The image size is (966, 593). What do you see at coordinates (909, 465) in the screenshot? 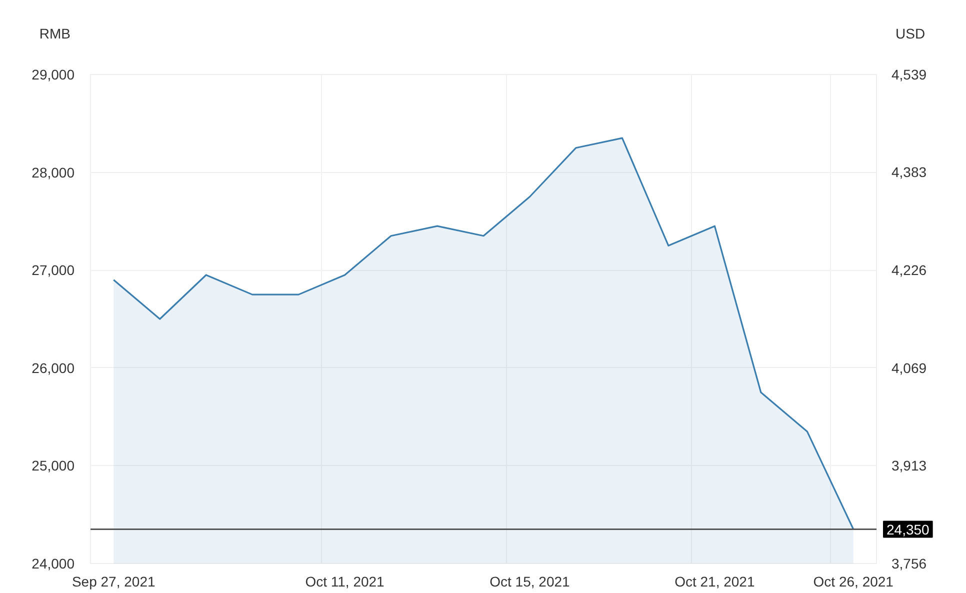
I see `y2-tick-label: 3,913` at bounding box center [909, 465].